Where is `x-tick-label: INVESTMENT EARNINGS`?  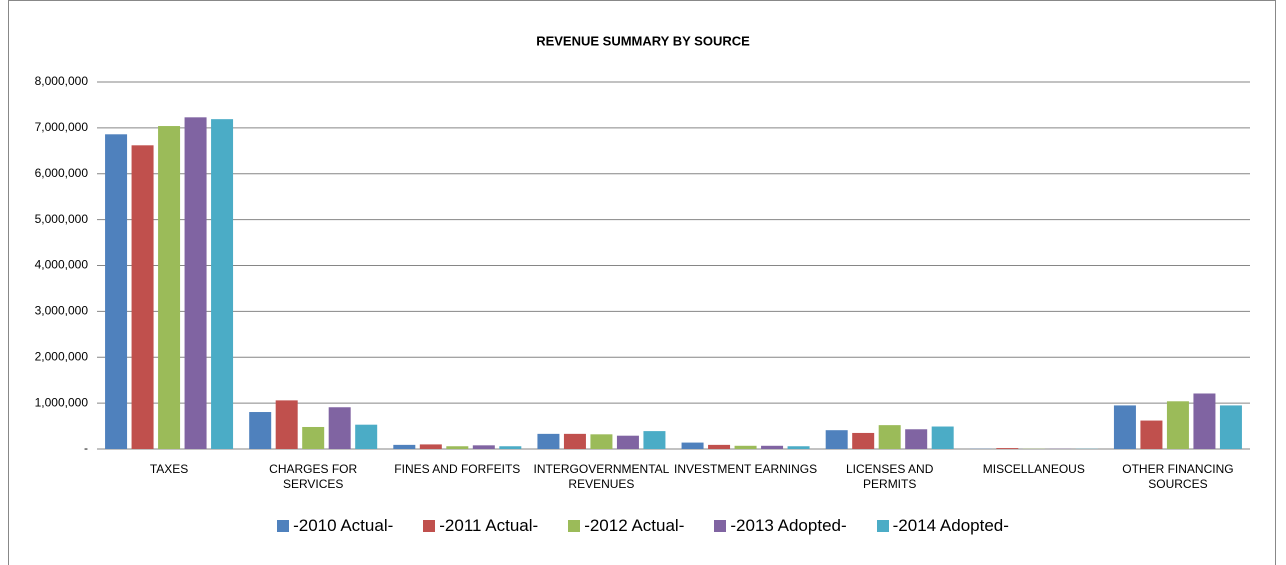
x-tick-label: INVESTMENT EARNINGS is located at coordinates (745, 469).